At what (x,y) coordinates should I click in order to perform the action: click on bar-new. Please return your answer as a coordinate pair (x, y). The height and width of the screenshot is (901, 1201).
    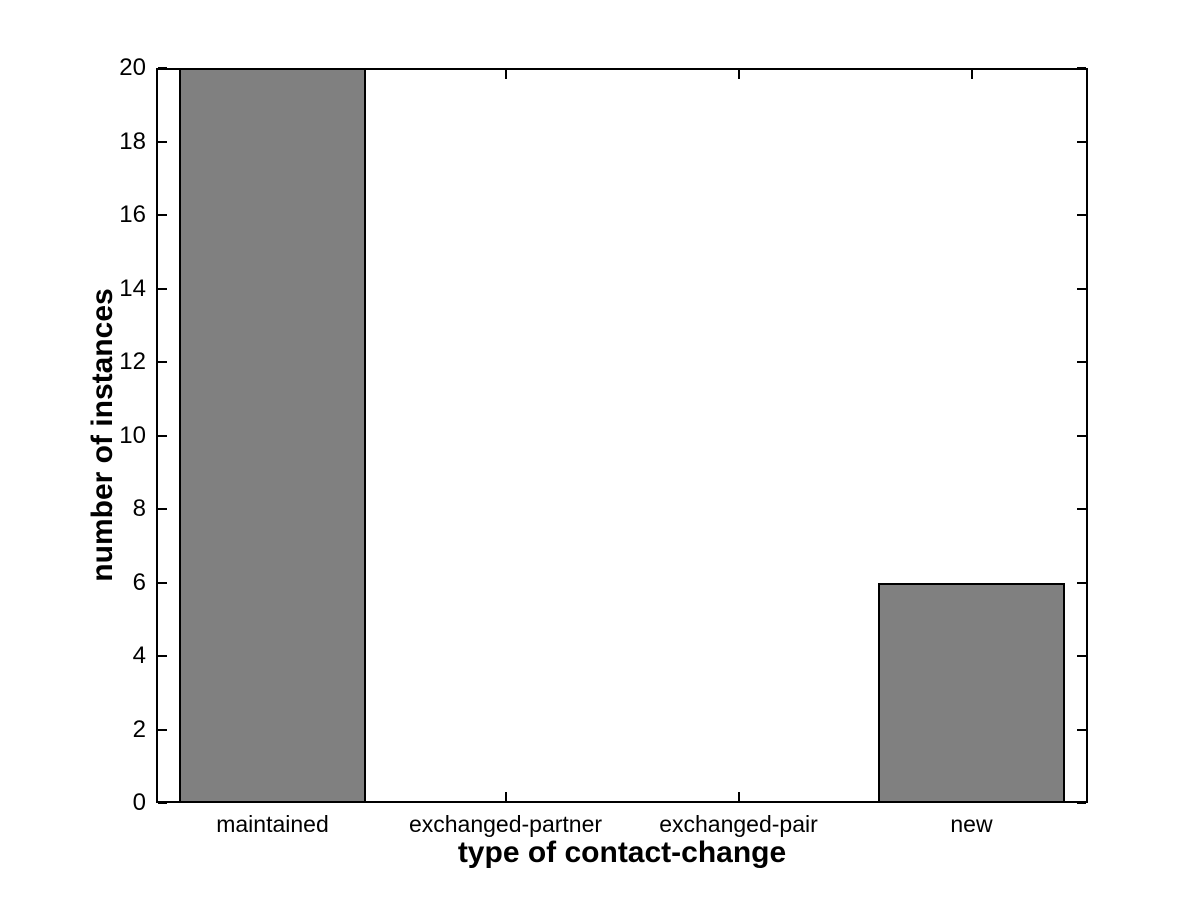
    Looking at the image, I should click on (971, 692).